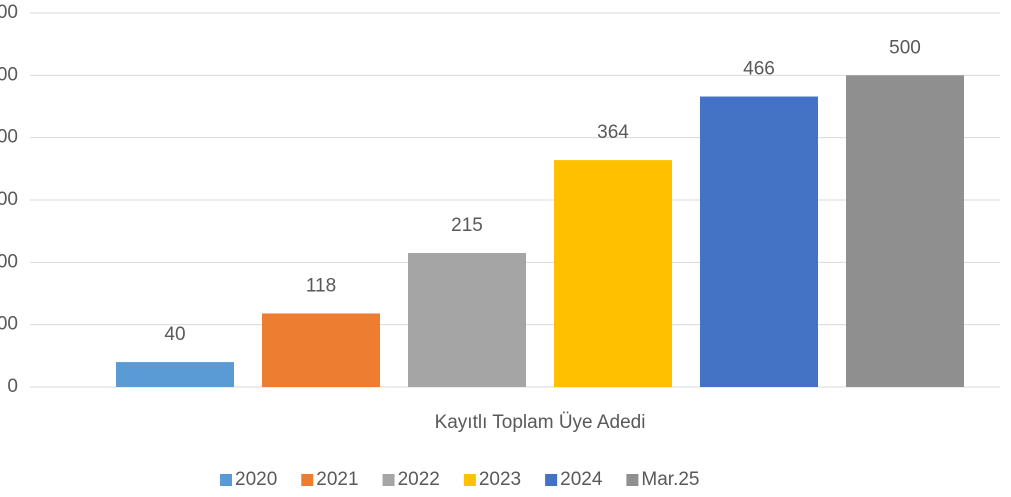 This screenshot has height=497, width=1011. Describe the element at coordinates (905, 47) in the screenshot. I see `data-label: 500` at that location.